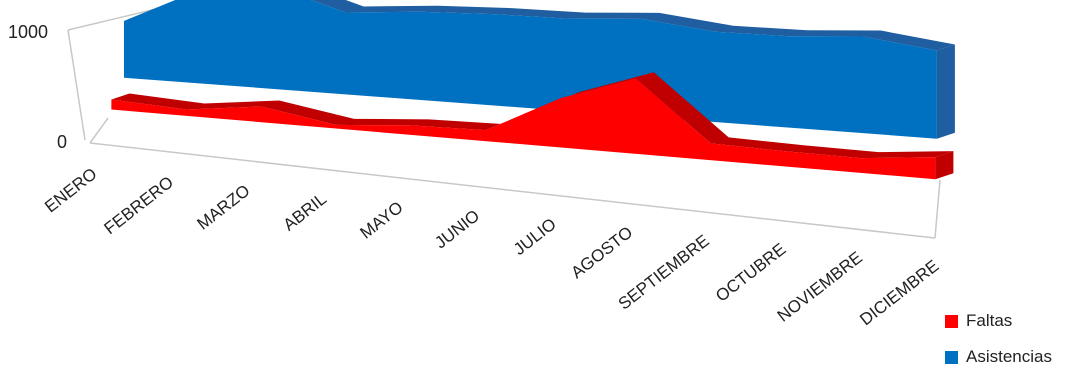 This screenshot has width=1085, height=385. What do you see at coordinates (139, 206) in the screenshot?
I see `x-tick-label: FEBRERO` at bounding box center [139, 206].